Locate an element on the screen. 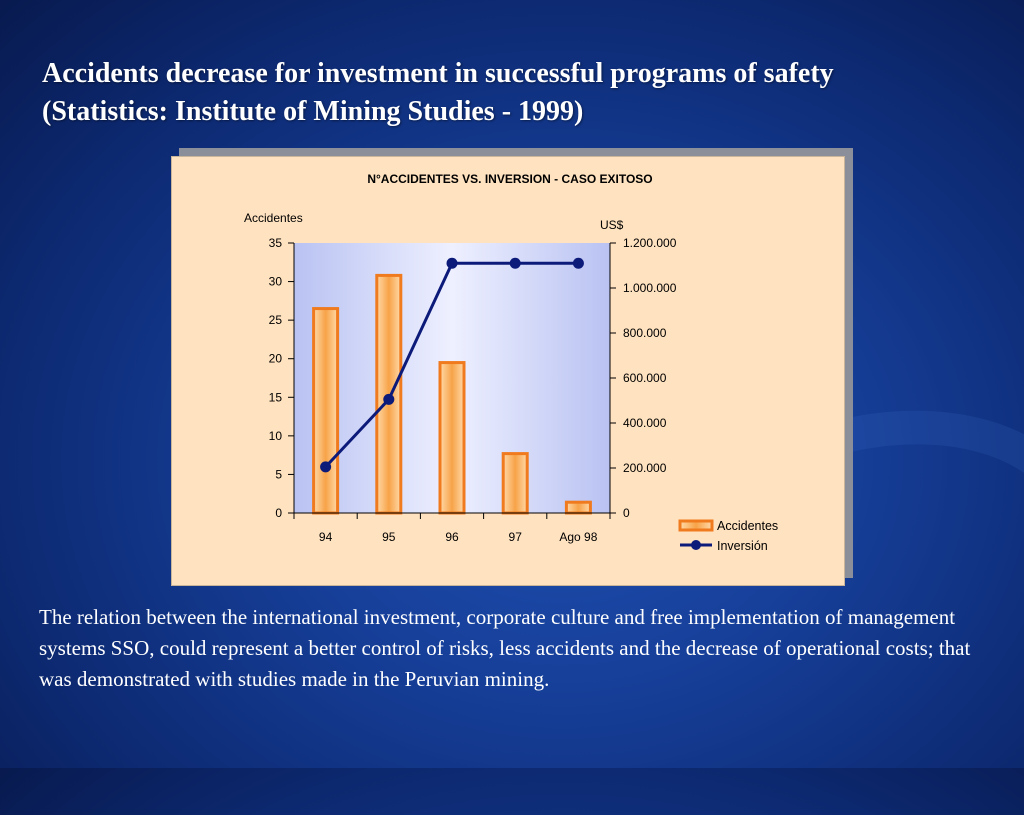 The height and width of the screenshot is (815, 1024). right-tick-label: 400.000 is located at coordinates (645, 423).